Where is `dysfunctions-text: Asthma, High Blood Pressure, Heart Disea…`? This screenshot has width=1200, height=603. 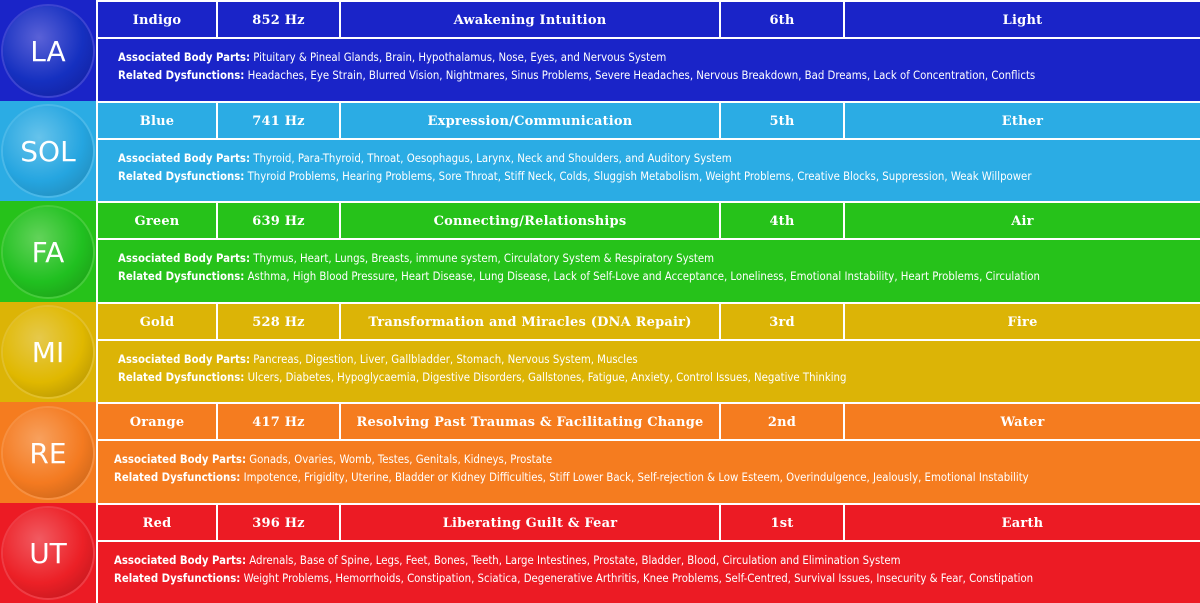 dysfunctions-text: Asthma, High Blood Pressure, Heart Disea… is located at coordinates (643, 276).